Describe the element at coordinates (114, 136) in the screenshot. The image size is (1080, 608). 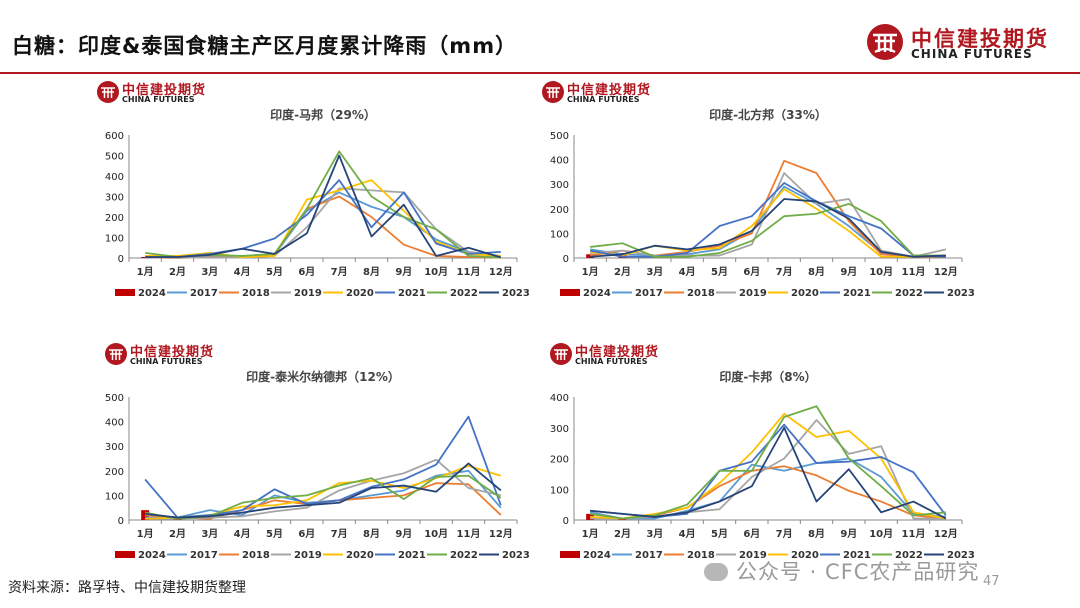
I see `y-tick-label: 600` at that location.